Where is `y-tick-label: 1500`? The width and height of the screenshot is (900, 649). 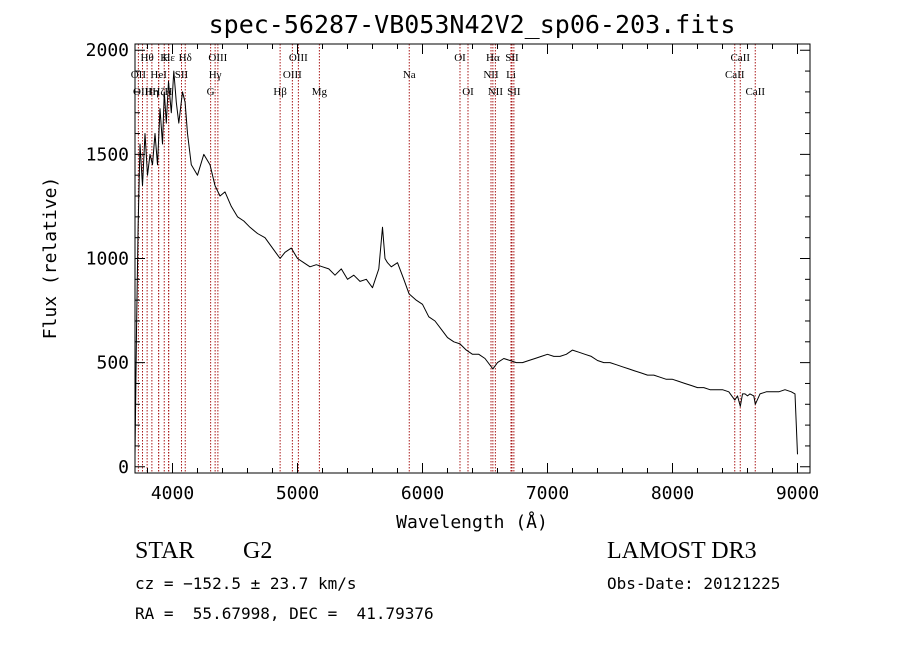 y-tick-label: 1500 is located at coordinates (107, 154).